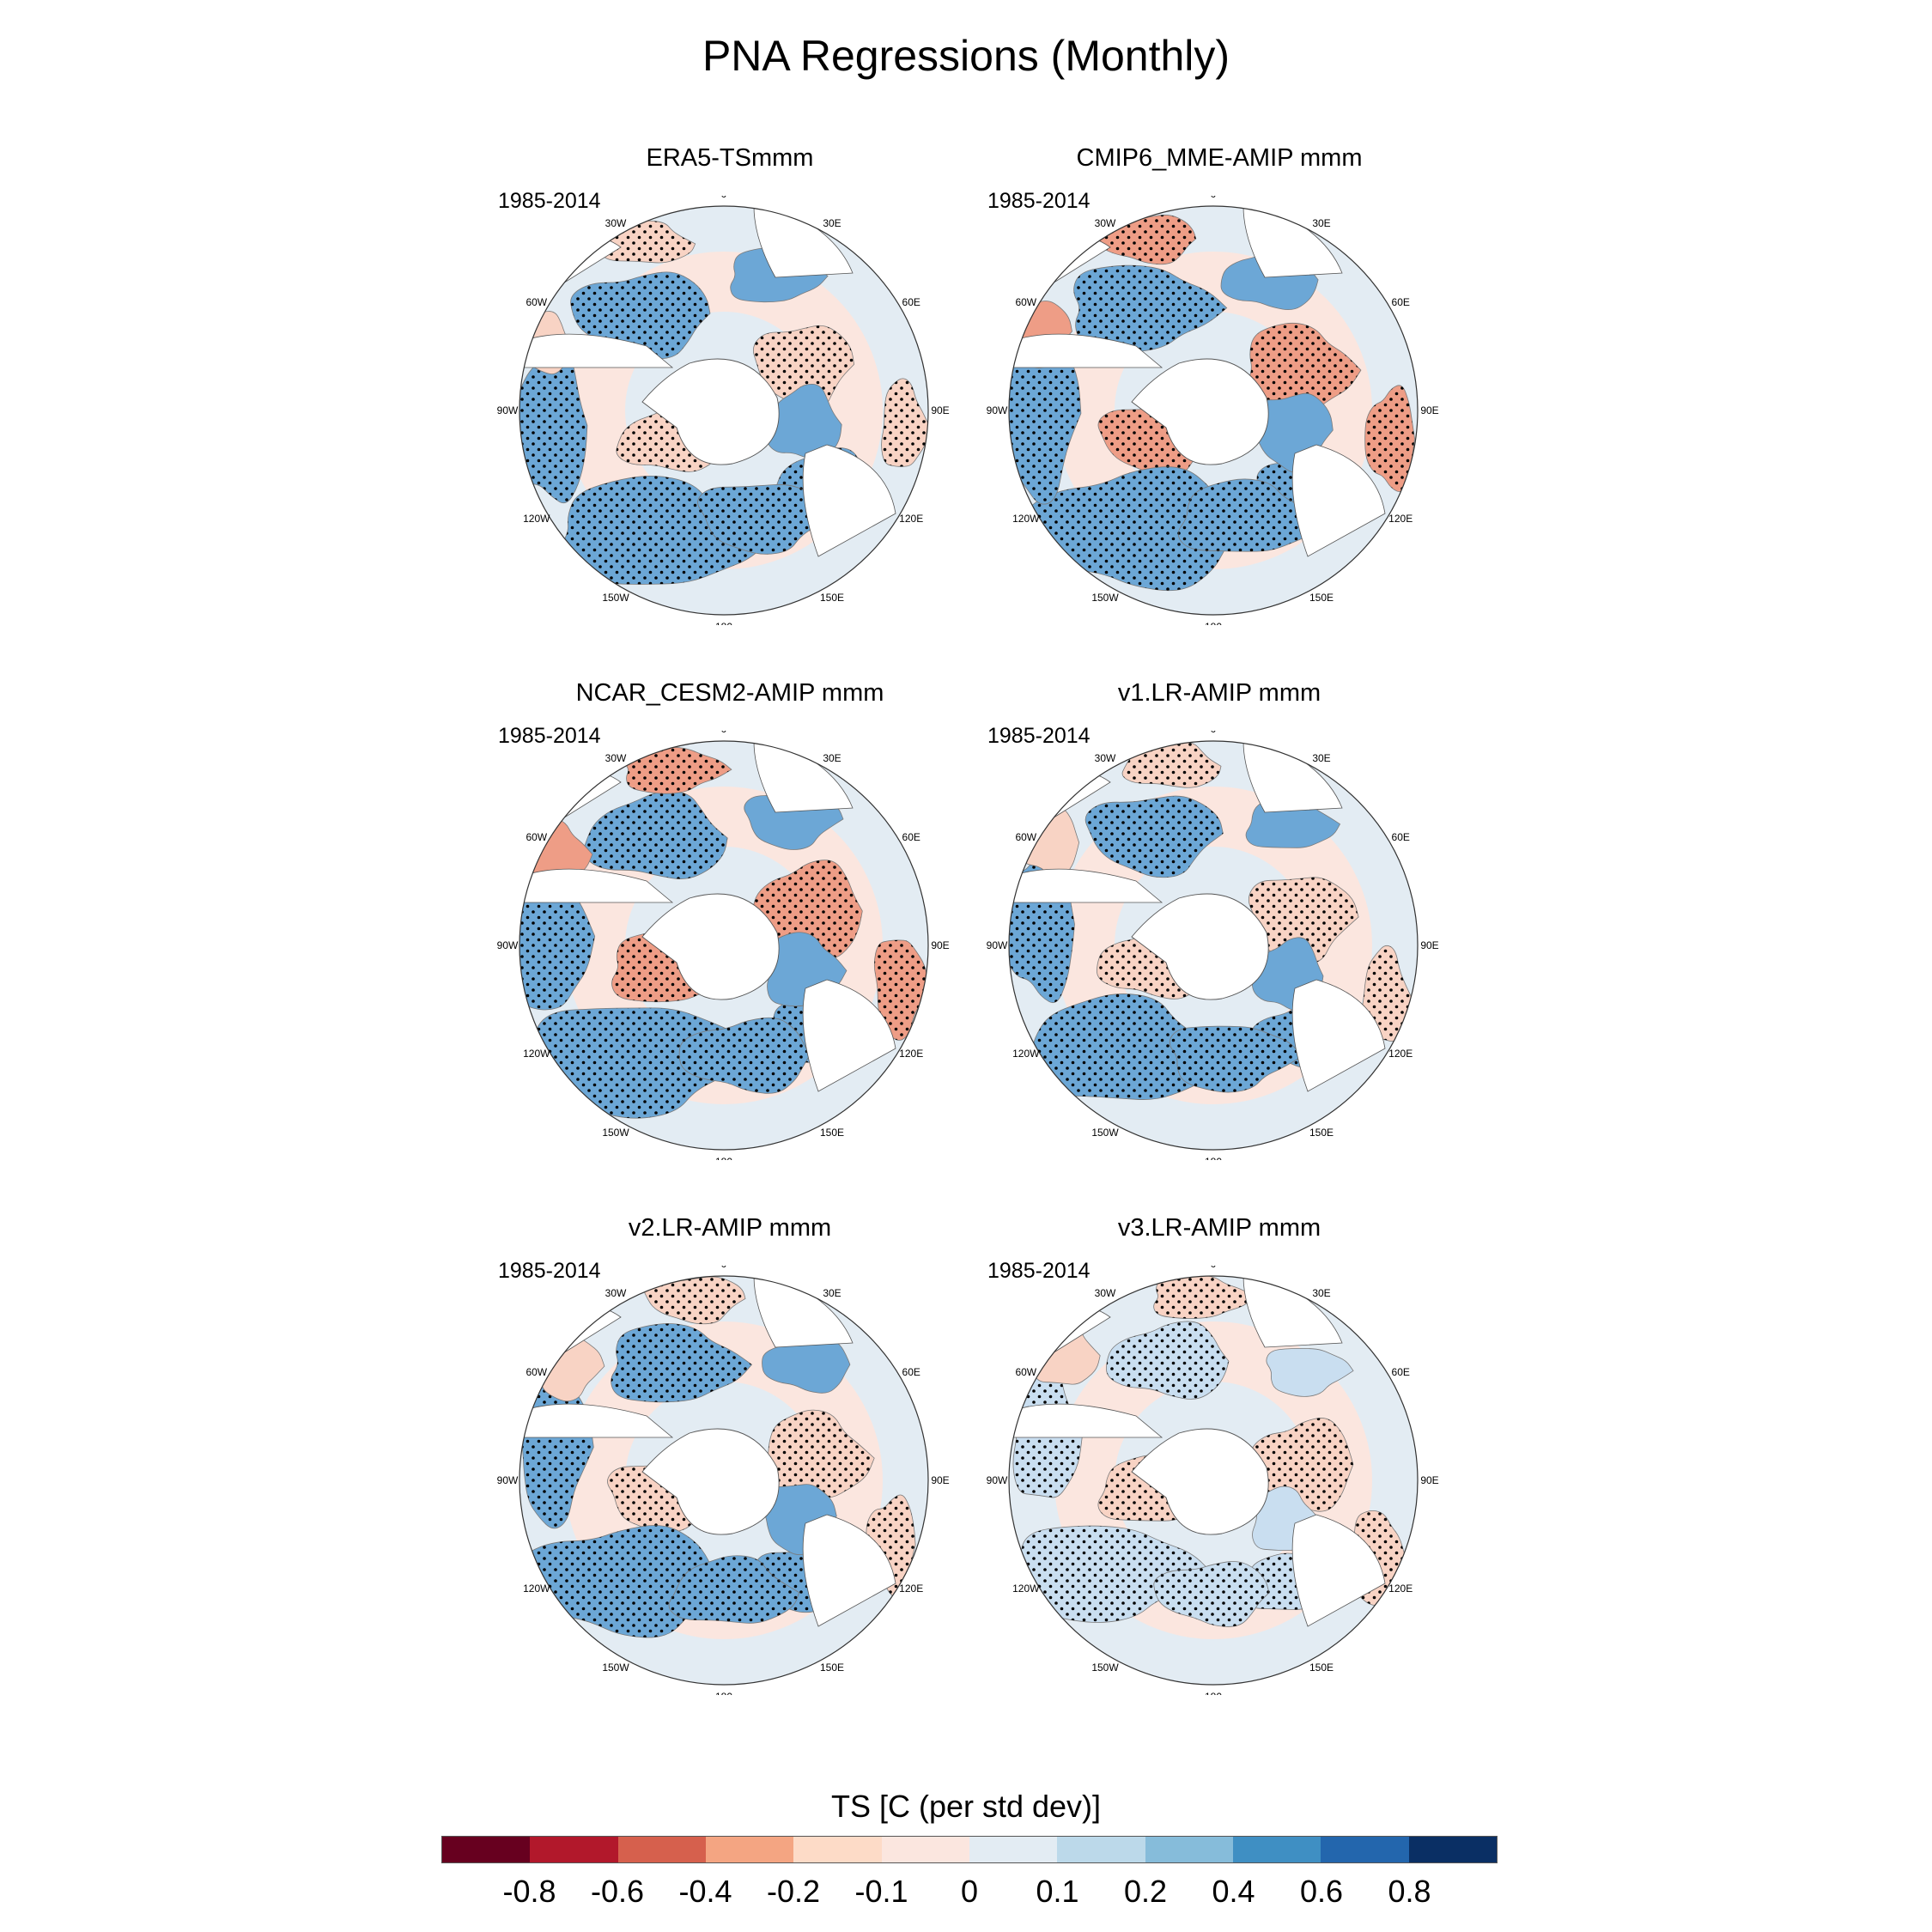 The height and width of the screenshot is (1932, 1932). I want to click on colorbar-title: TS [C (per std dev)], so click(966, 1806).